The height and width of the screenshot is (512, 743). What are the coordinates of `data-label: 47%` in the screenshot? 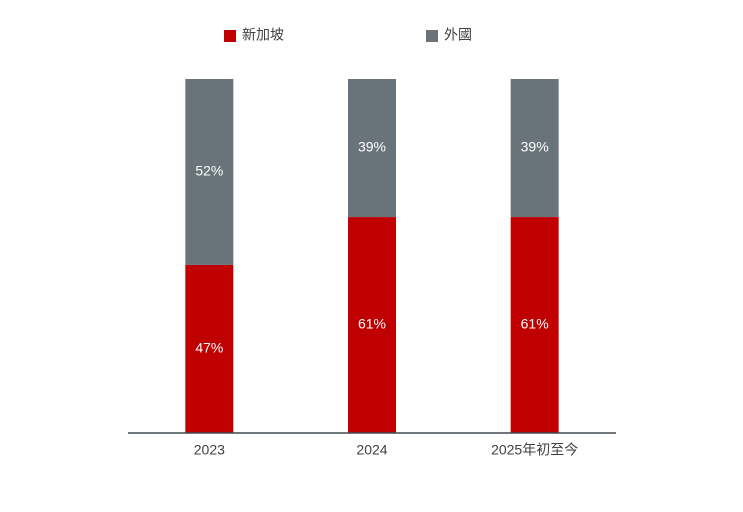 It's located at (209, 348).